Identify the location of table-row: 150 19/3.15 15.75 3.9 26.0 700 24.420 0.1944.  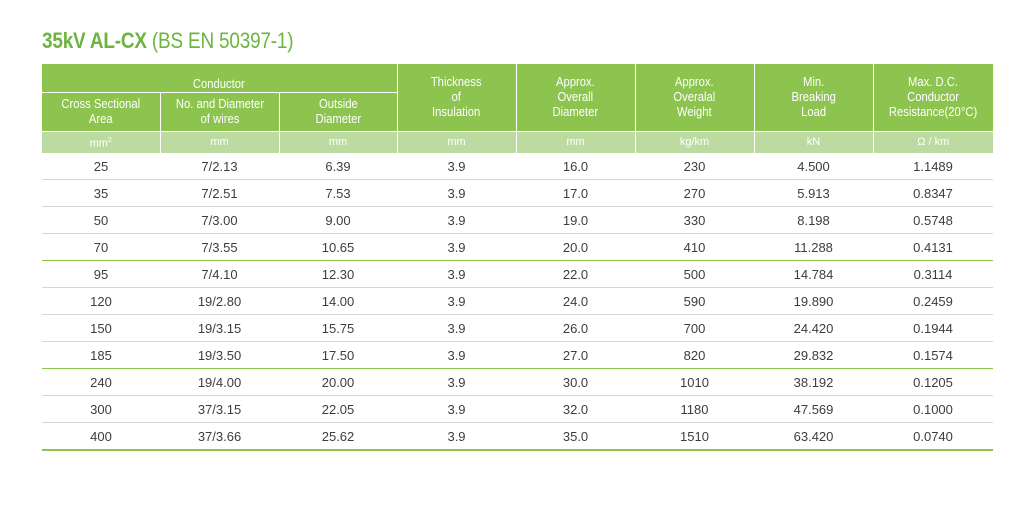
(518, 328).